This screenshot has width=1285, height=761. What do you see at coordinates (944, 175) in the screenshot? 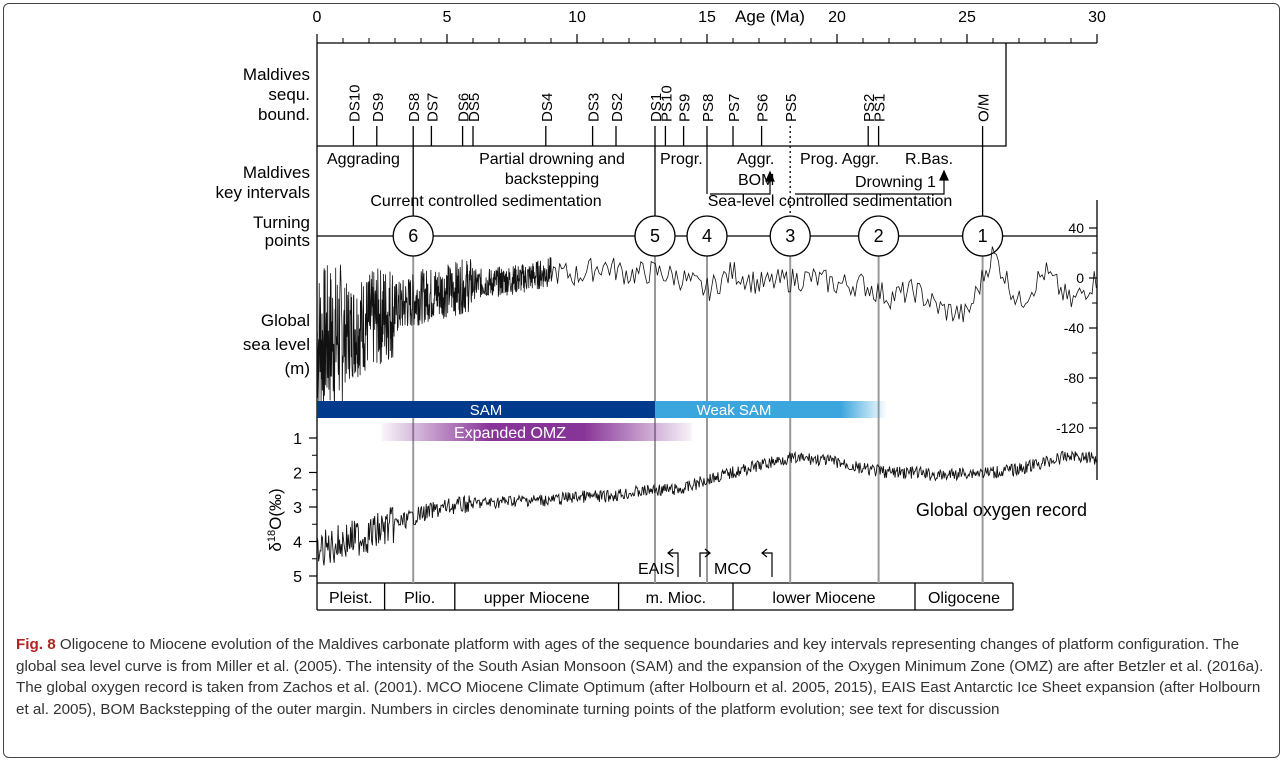
I see `drowning-arrow-head` at bounding box center [944, 175].